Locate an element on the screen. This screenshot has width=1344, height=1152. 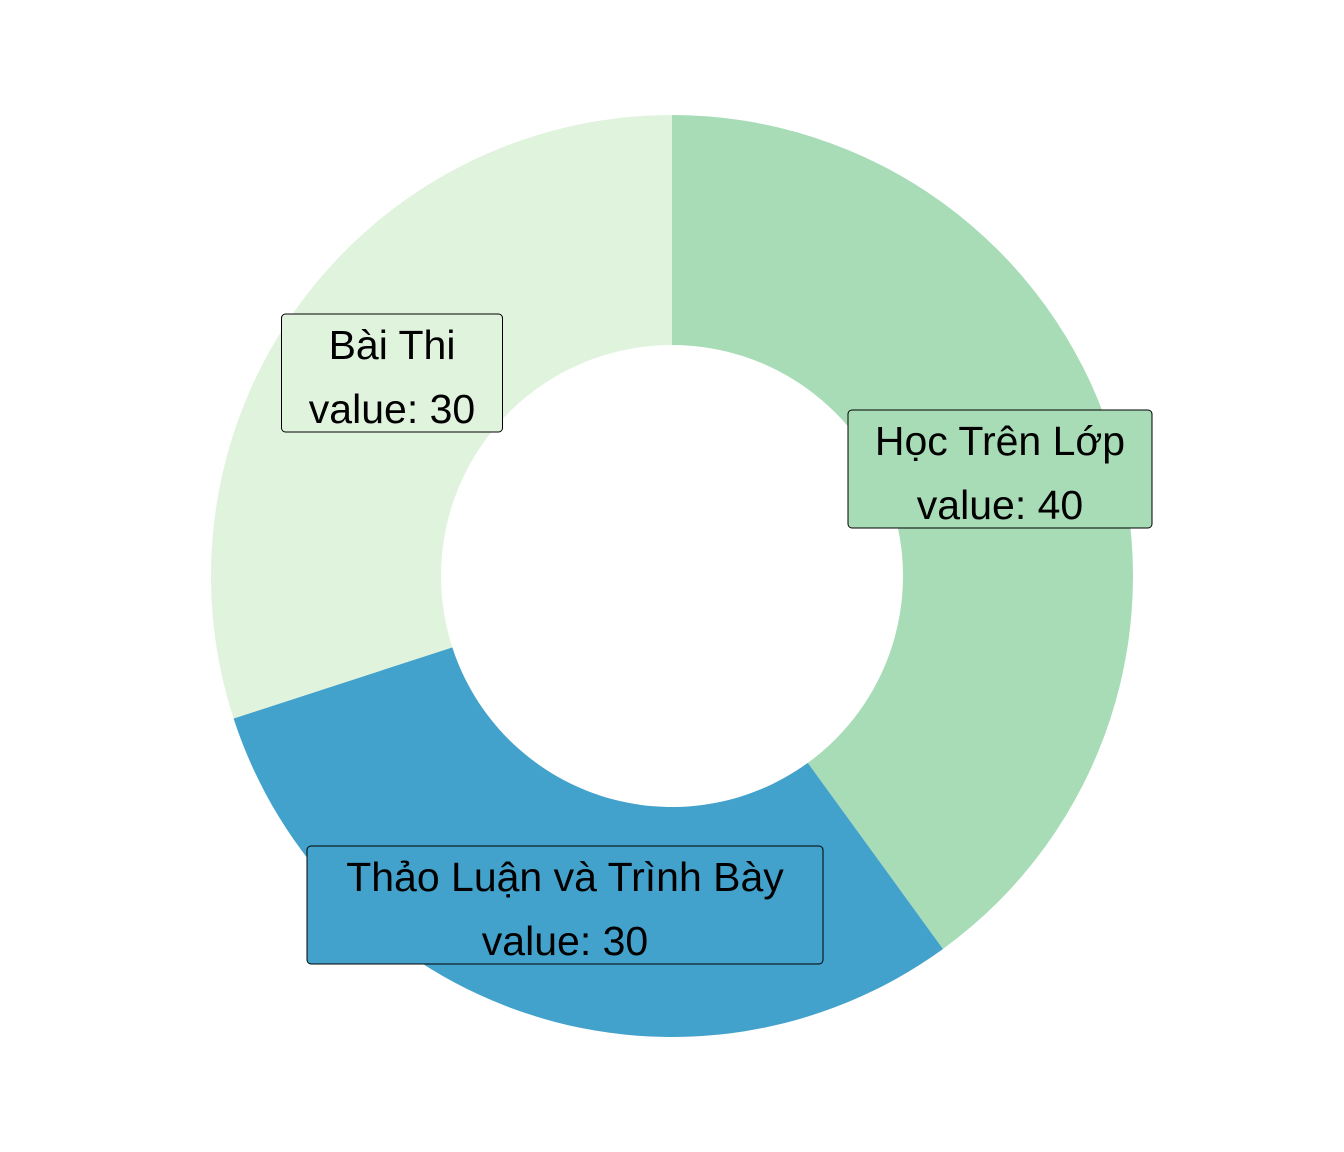
slice-label: Bài Thi value: 30 is located at coordinates (392, 373).